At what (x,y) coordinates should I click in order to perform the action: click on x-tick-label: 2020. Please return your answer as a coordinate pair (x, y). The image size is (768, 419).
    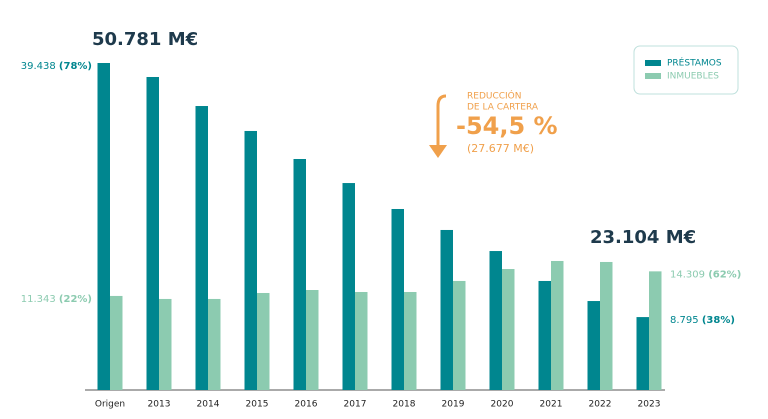
    Looking at the image, I should click on (502, 405).